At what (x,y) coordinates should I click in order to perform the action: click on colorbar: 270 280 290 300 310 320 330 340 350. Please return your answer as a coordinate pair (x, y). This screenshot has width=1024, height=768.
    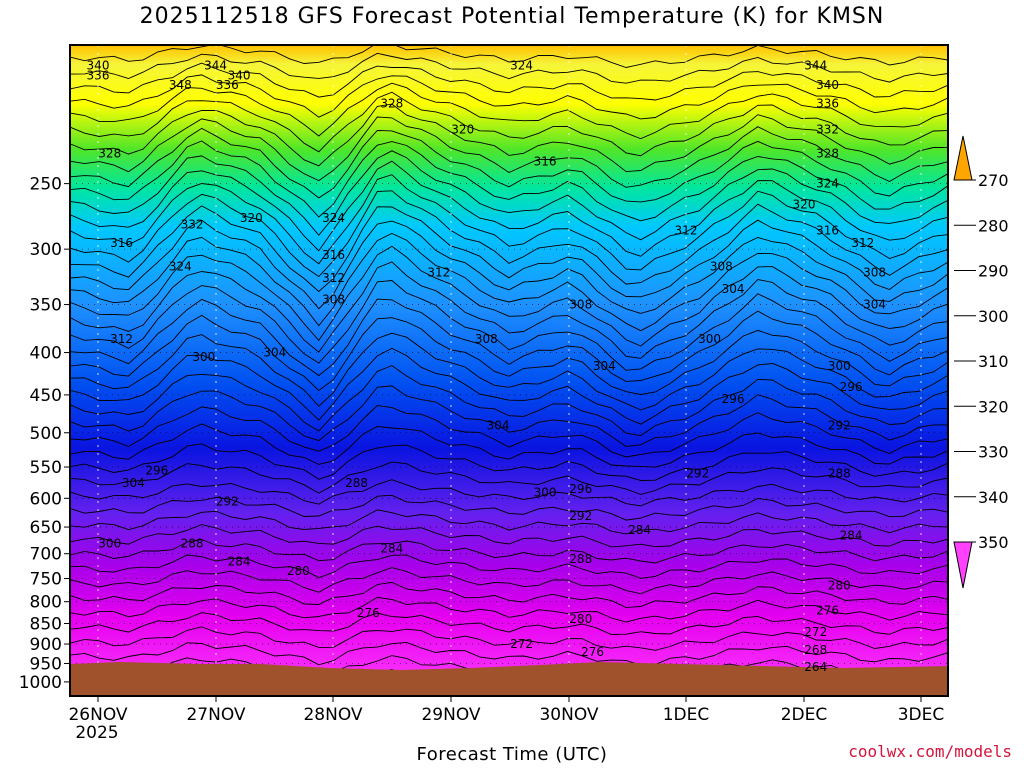
    Looking at the image, I should click on (981, 362).